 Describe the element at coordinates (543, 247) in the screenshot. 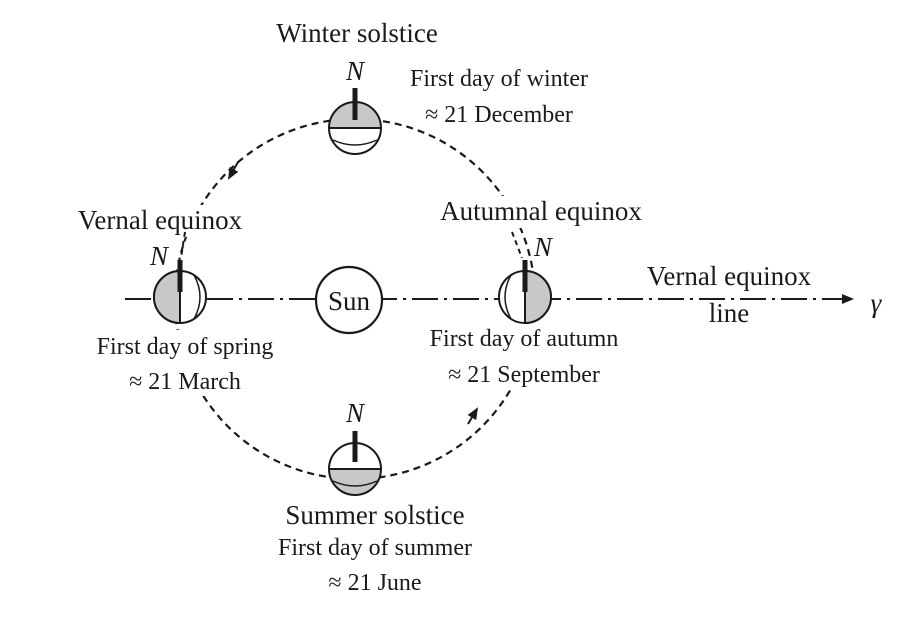

I see `autumnal-north-label: N` at that location.